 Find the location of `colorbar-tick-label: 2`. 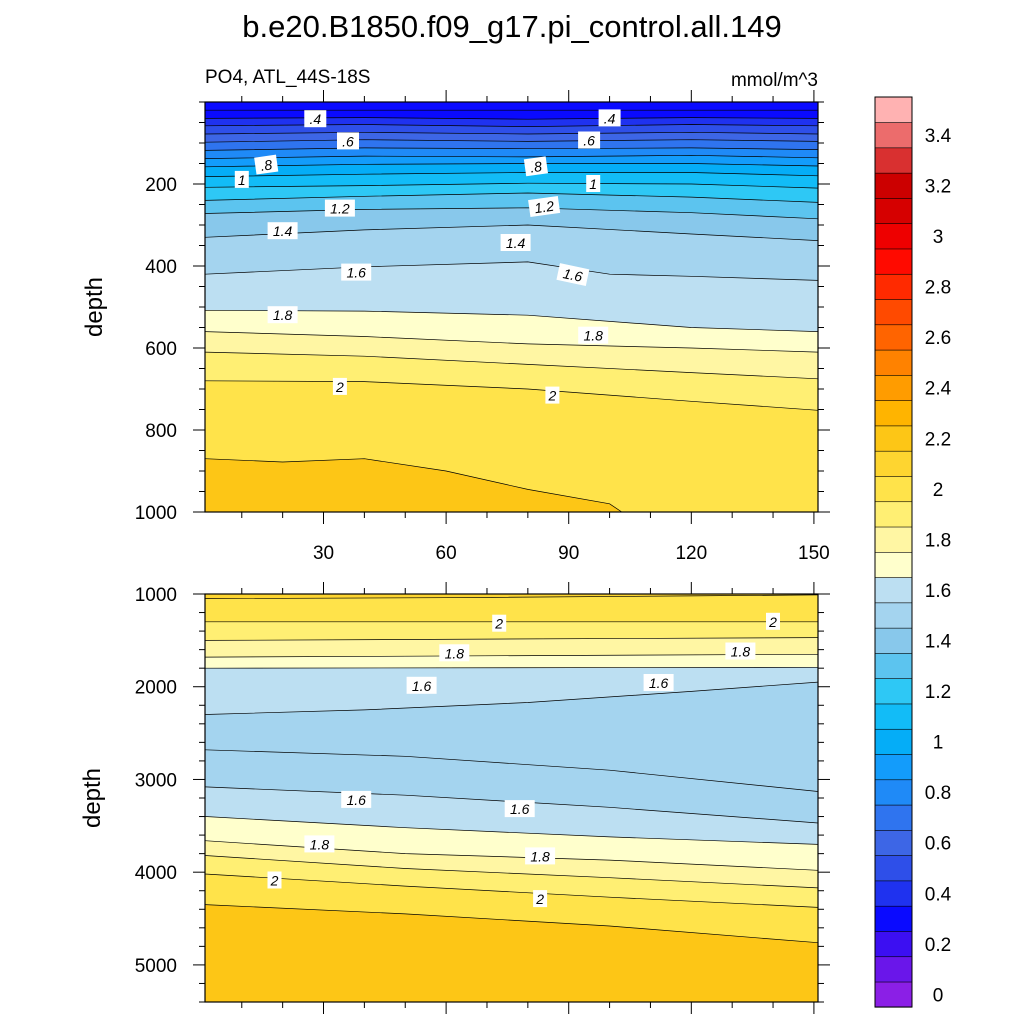

colorbar-tick-label: 2 is located at coordinates (938, 490).